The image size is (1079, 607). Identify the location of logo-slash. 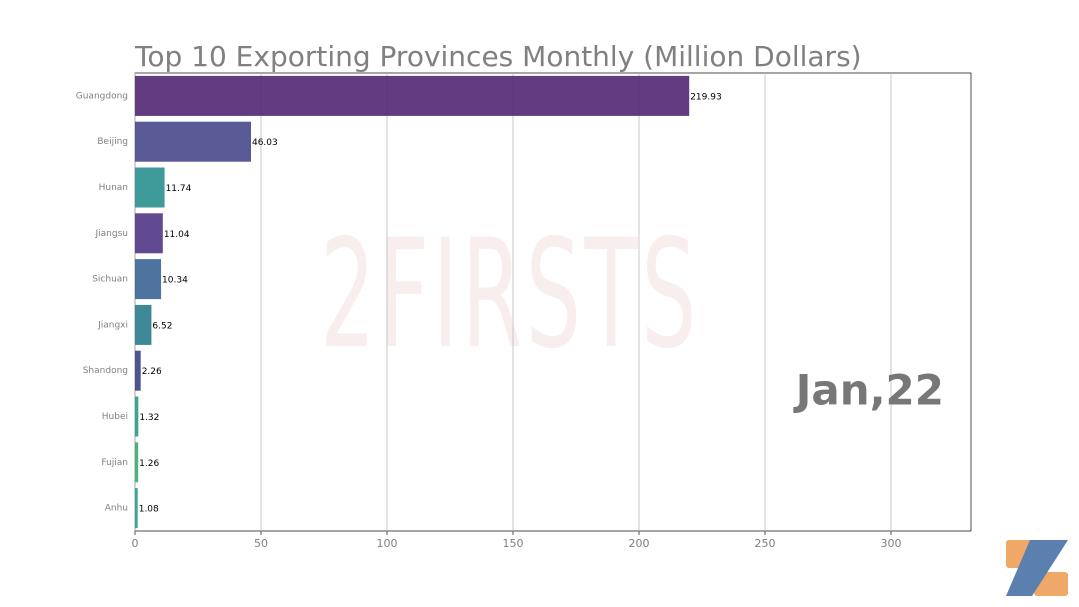
(1037, 568).